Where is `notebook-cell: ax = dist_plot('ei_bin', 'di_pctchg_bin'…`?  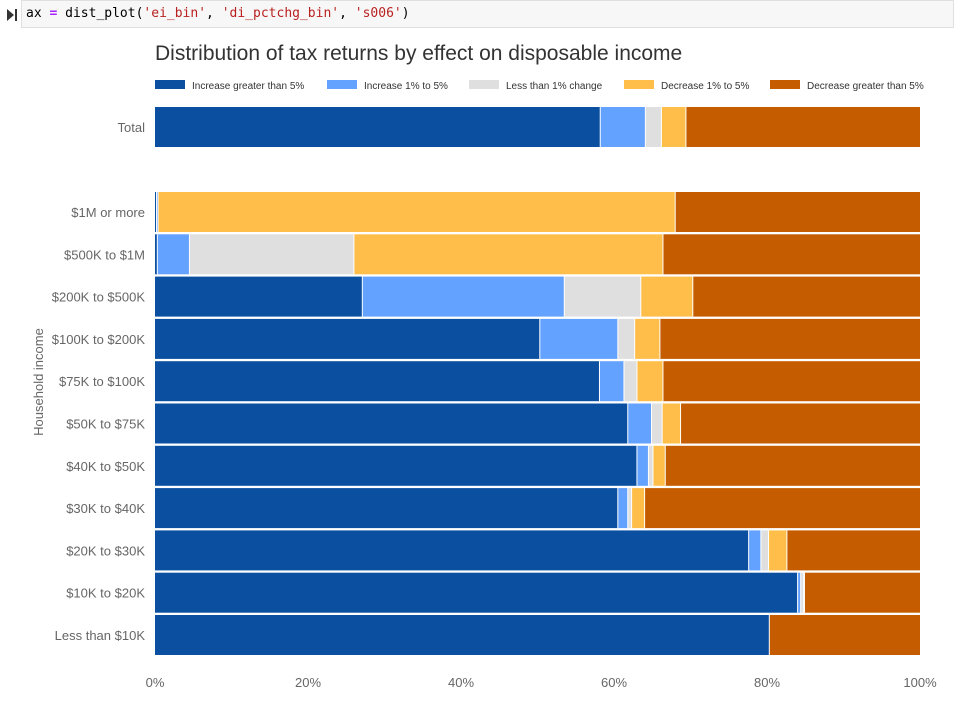
notebook-cell: ax = dist_plot('ei_bin', 'di_pctchg_bin'… is located at coordinates (477, 15).